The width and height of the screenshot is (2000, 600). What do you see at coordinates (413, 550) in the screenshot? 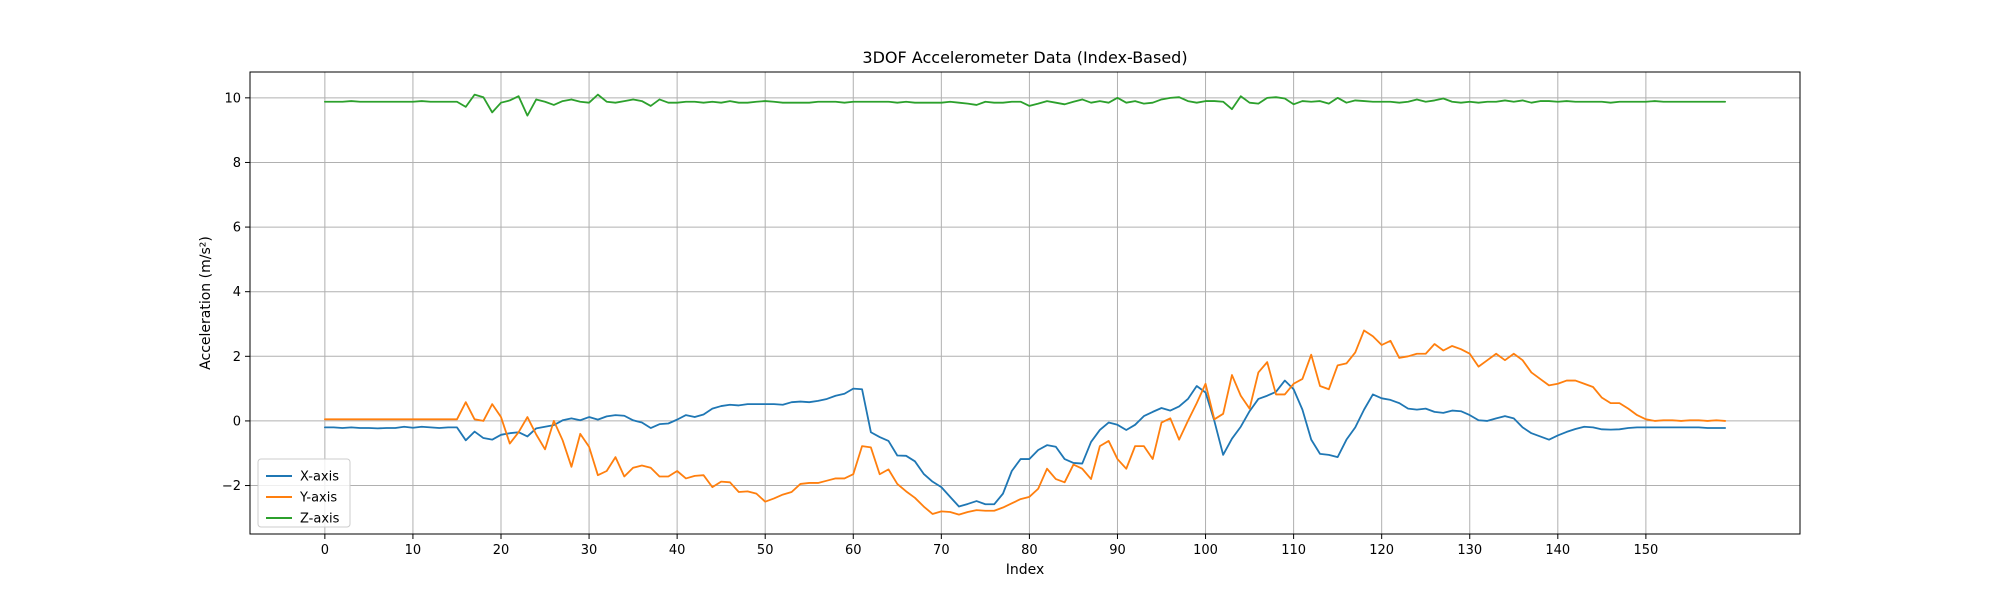
I see `x-tick-label: 10` at bounding box center [413, 550].